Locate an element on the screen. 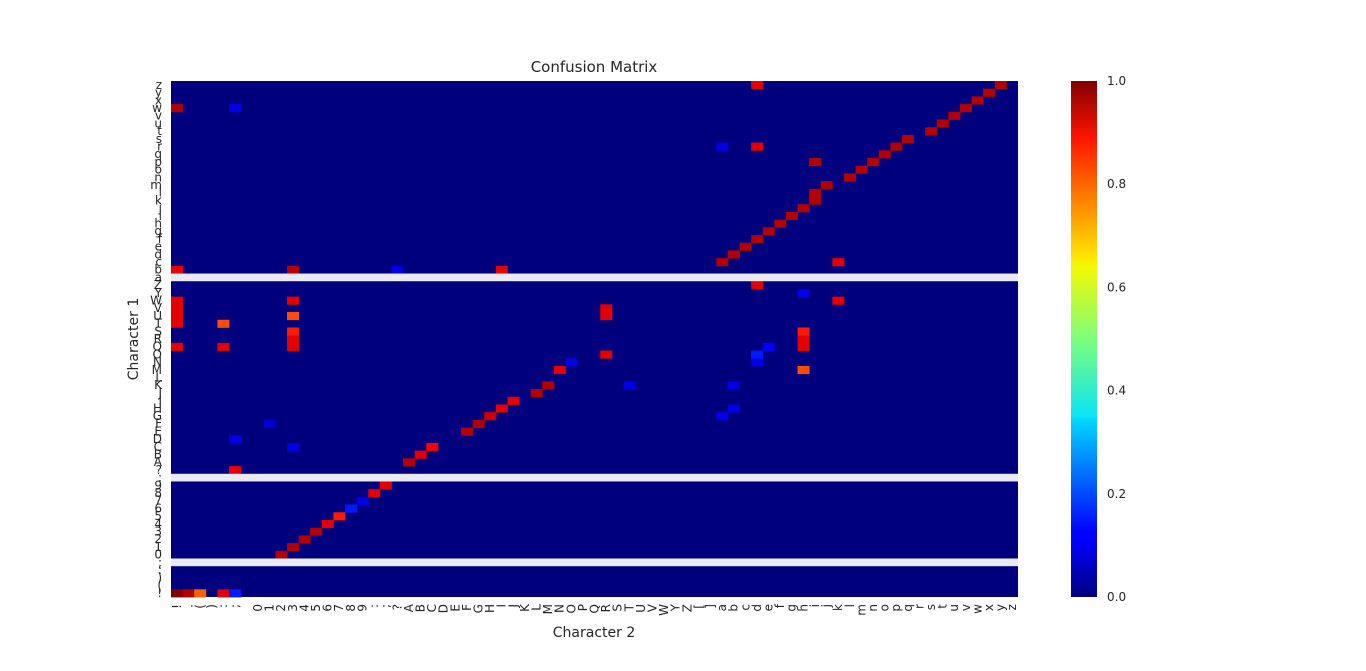  y-tick-label: S is located at coordinates (158, 331).